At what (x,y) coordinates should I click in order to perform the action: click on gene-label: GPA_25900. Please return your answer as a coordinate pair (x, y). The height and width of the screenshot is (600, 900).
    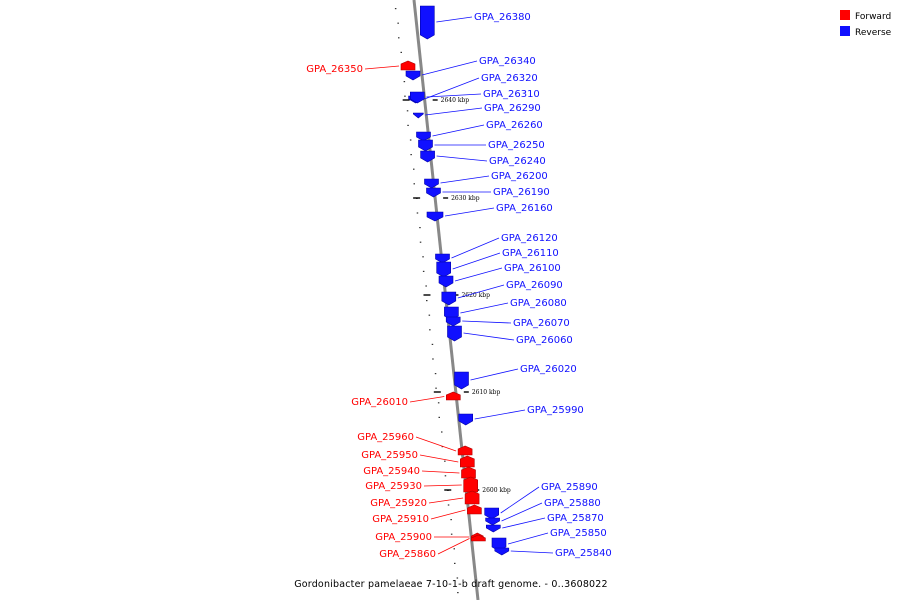
    Looking at the image, I should click on (403, 537).